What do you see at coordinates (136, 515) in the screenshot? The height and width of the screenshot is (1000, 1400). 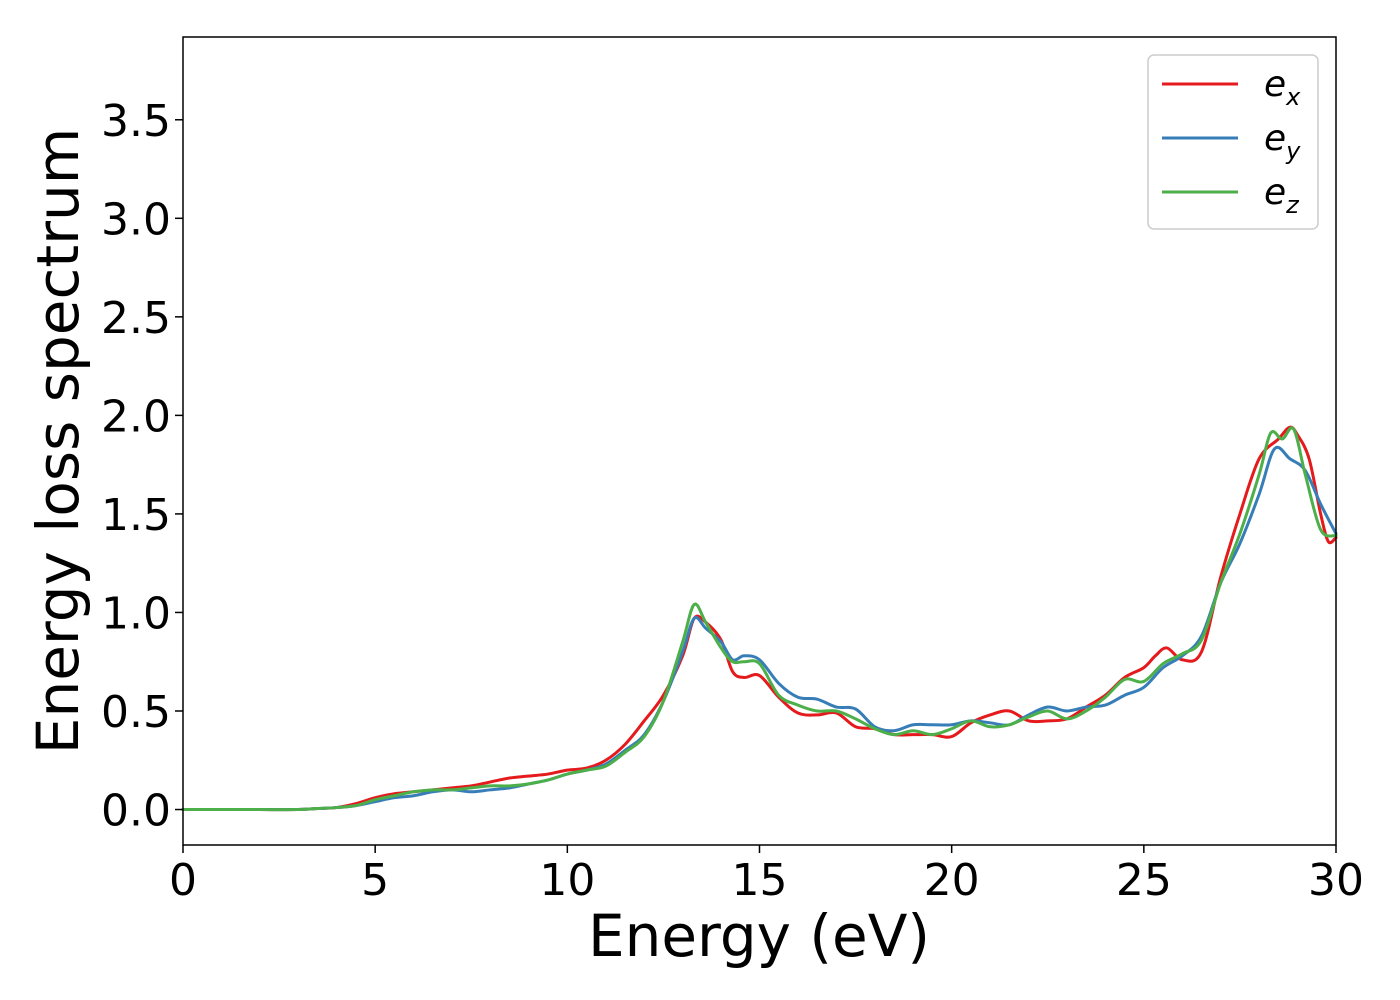 I see `y-tick-label: 1.5` at bounding box center [136, 515].